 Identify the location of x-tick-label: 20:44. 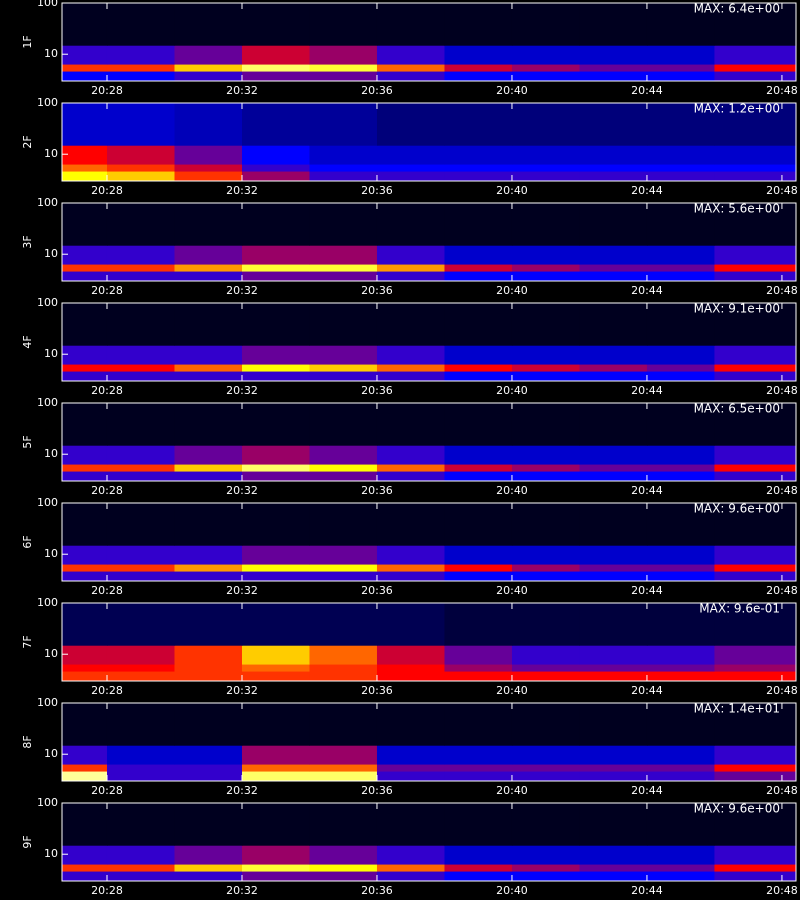
(647, 890).